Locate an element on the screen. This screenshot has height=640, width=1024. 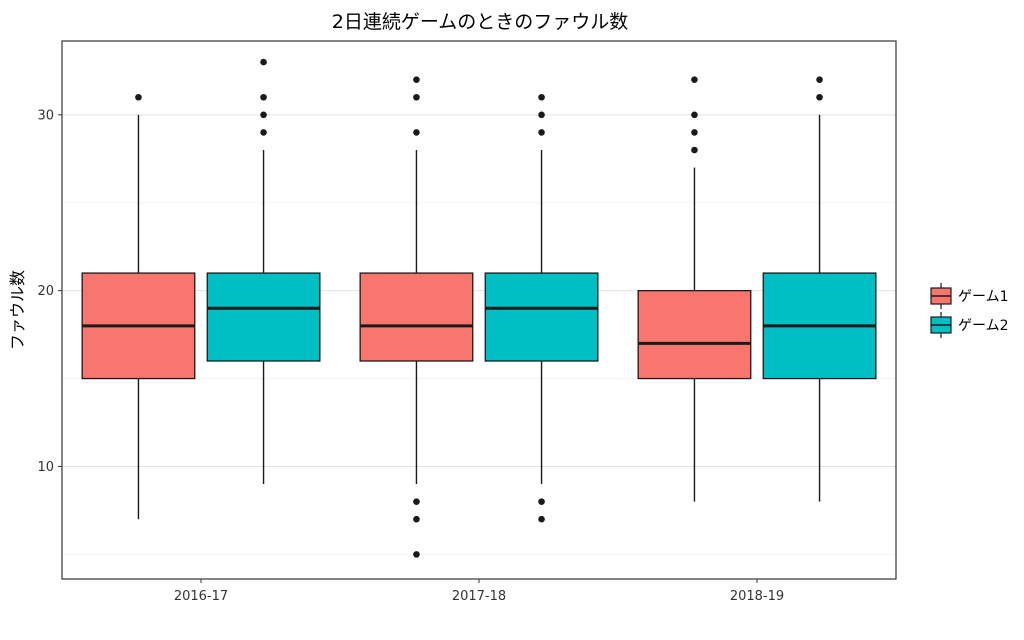
chart-title: 2日連続ゲームのときのファウル数 is located at coordinates (480, 22).